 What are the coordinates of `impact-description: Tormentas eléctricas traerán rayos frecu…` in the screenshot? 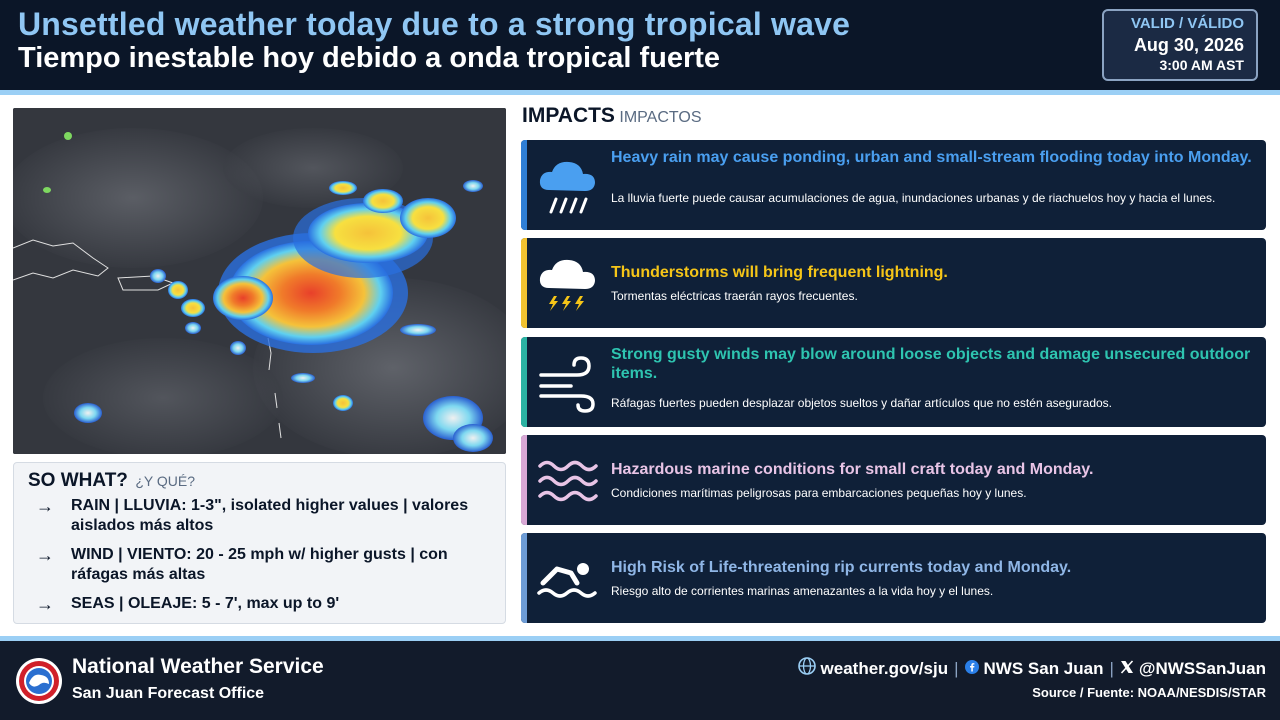 It's located at (734, 296).